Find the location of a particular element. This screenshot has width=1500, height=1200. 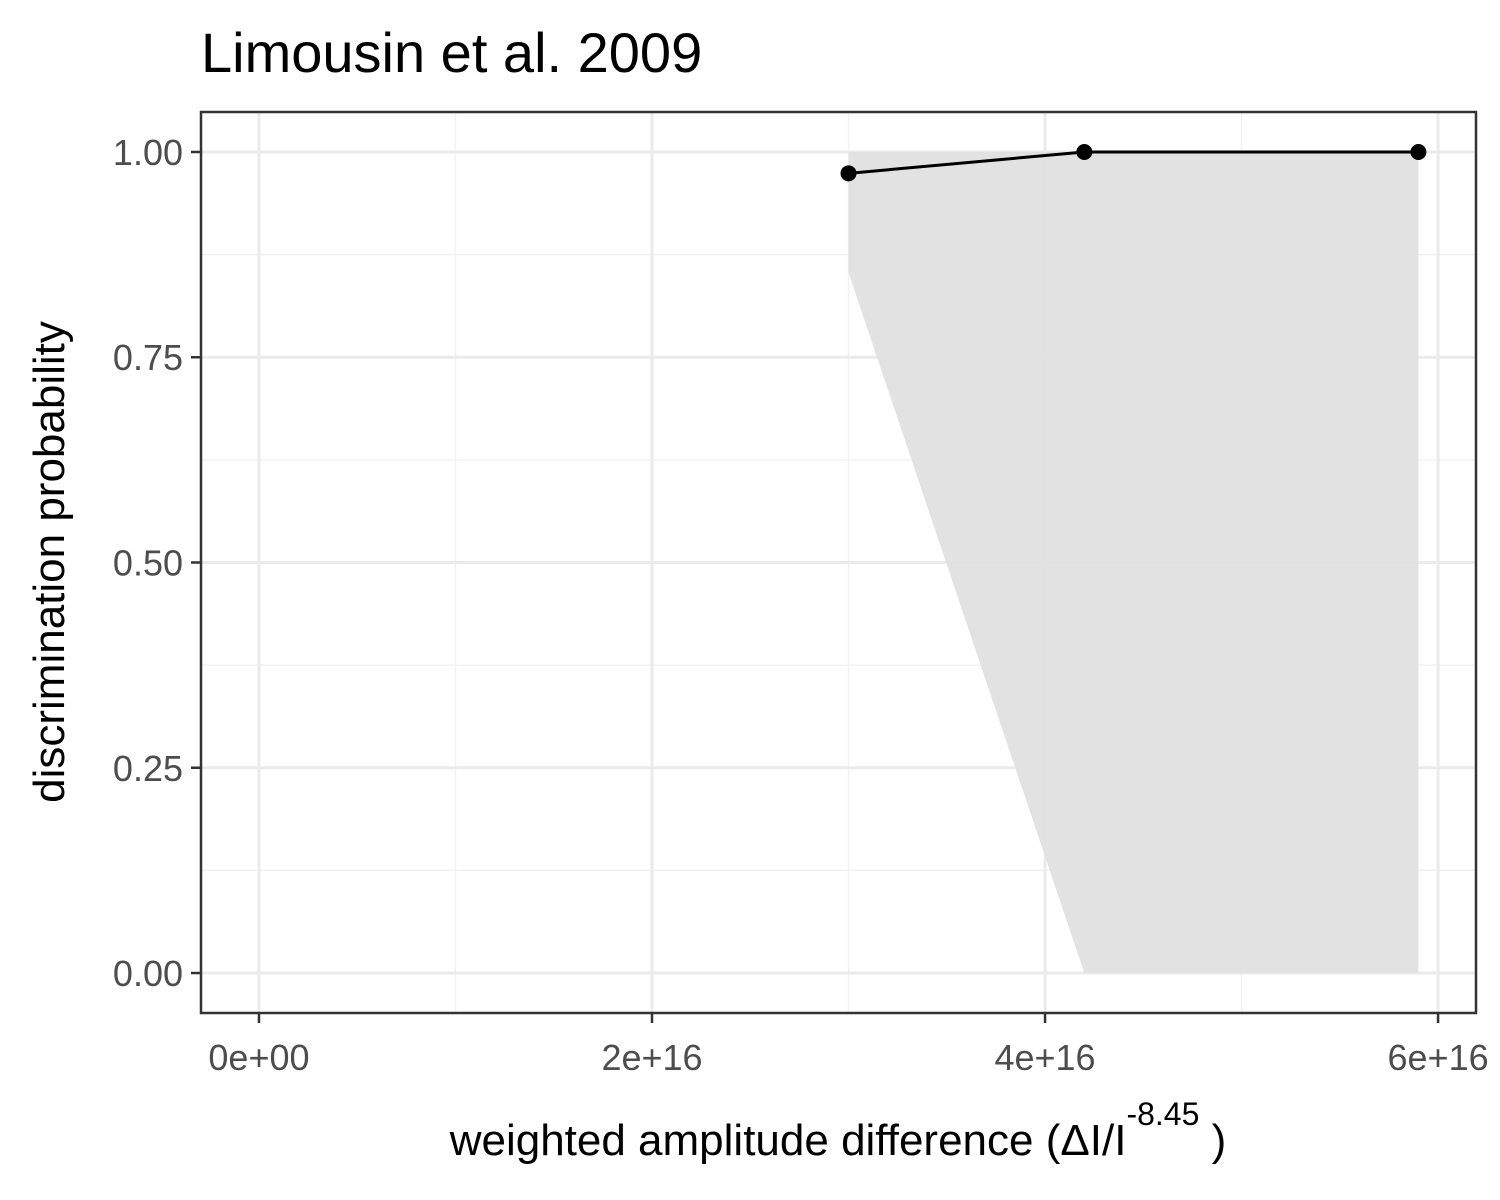

chart-title: Limousin et al. 2009 is located at coordinates (451, 52).